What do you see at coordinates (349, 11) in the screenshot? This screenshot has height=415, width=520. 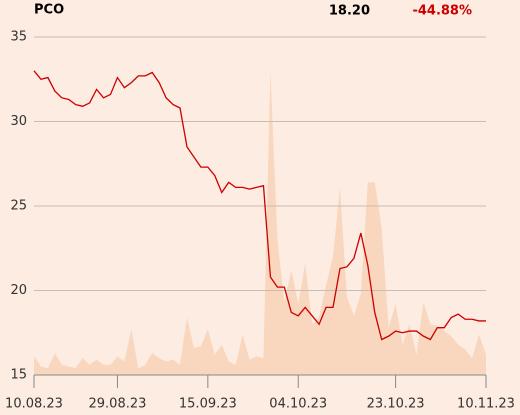 I see `last-price: 18.20` at bounding box center [349, 11].